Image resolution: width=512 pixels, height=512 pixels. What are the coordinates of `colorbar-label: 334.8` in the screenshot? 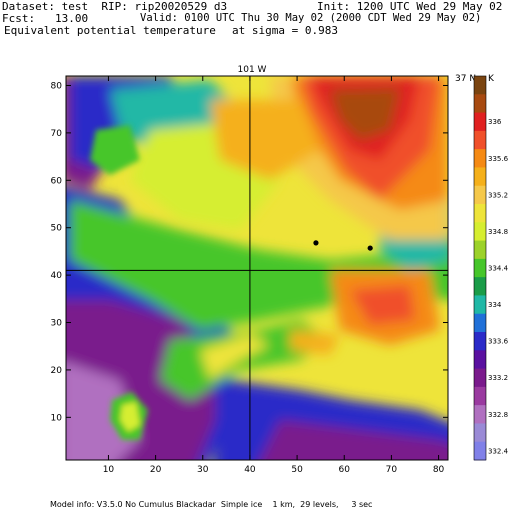 It's located at (498, 232).